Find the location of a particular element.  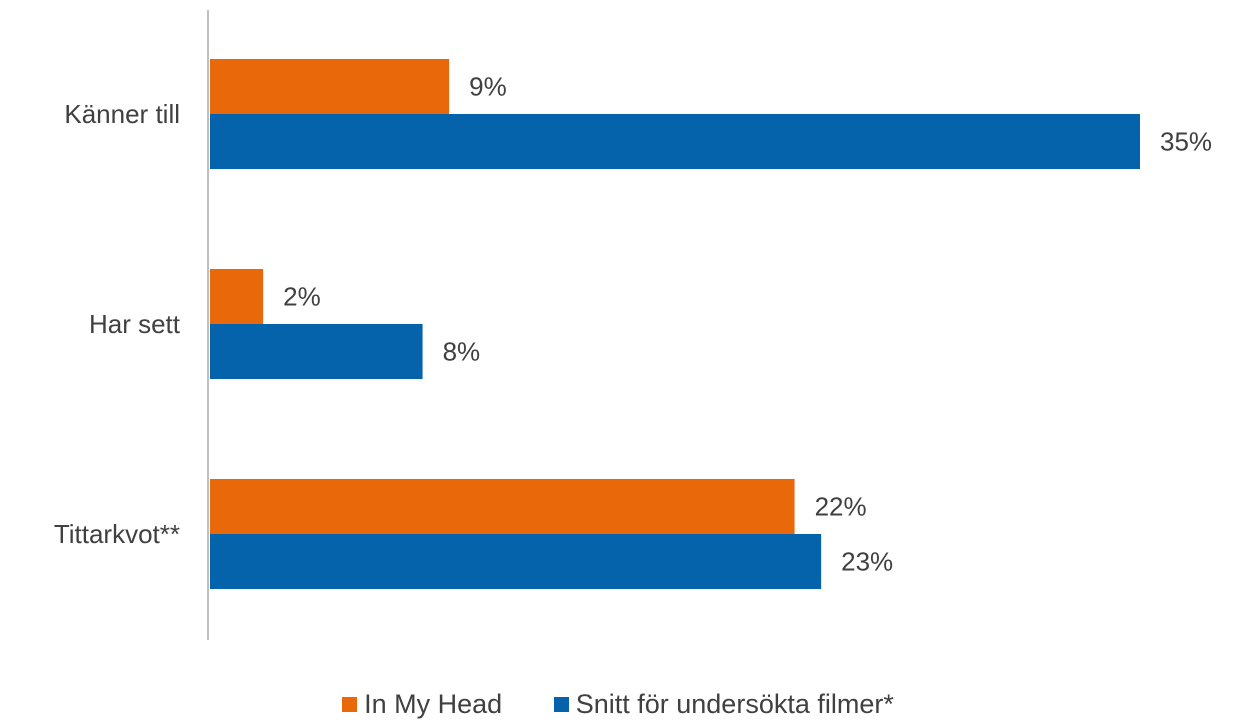

legend-label-series-2: Snitt för undersökta filmer* is located at coordinates (734, 704).